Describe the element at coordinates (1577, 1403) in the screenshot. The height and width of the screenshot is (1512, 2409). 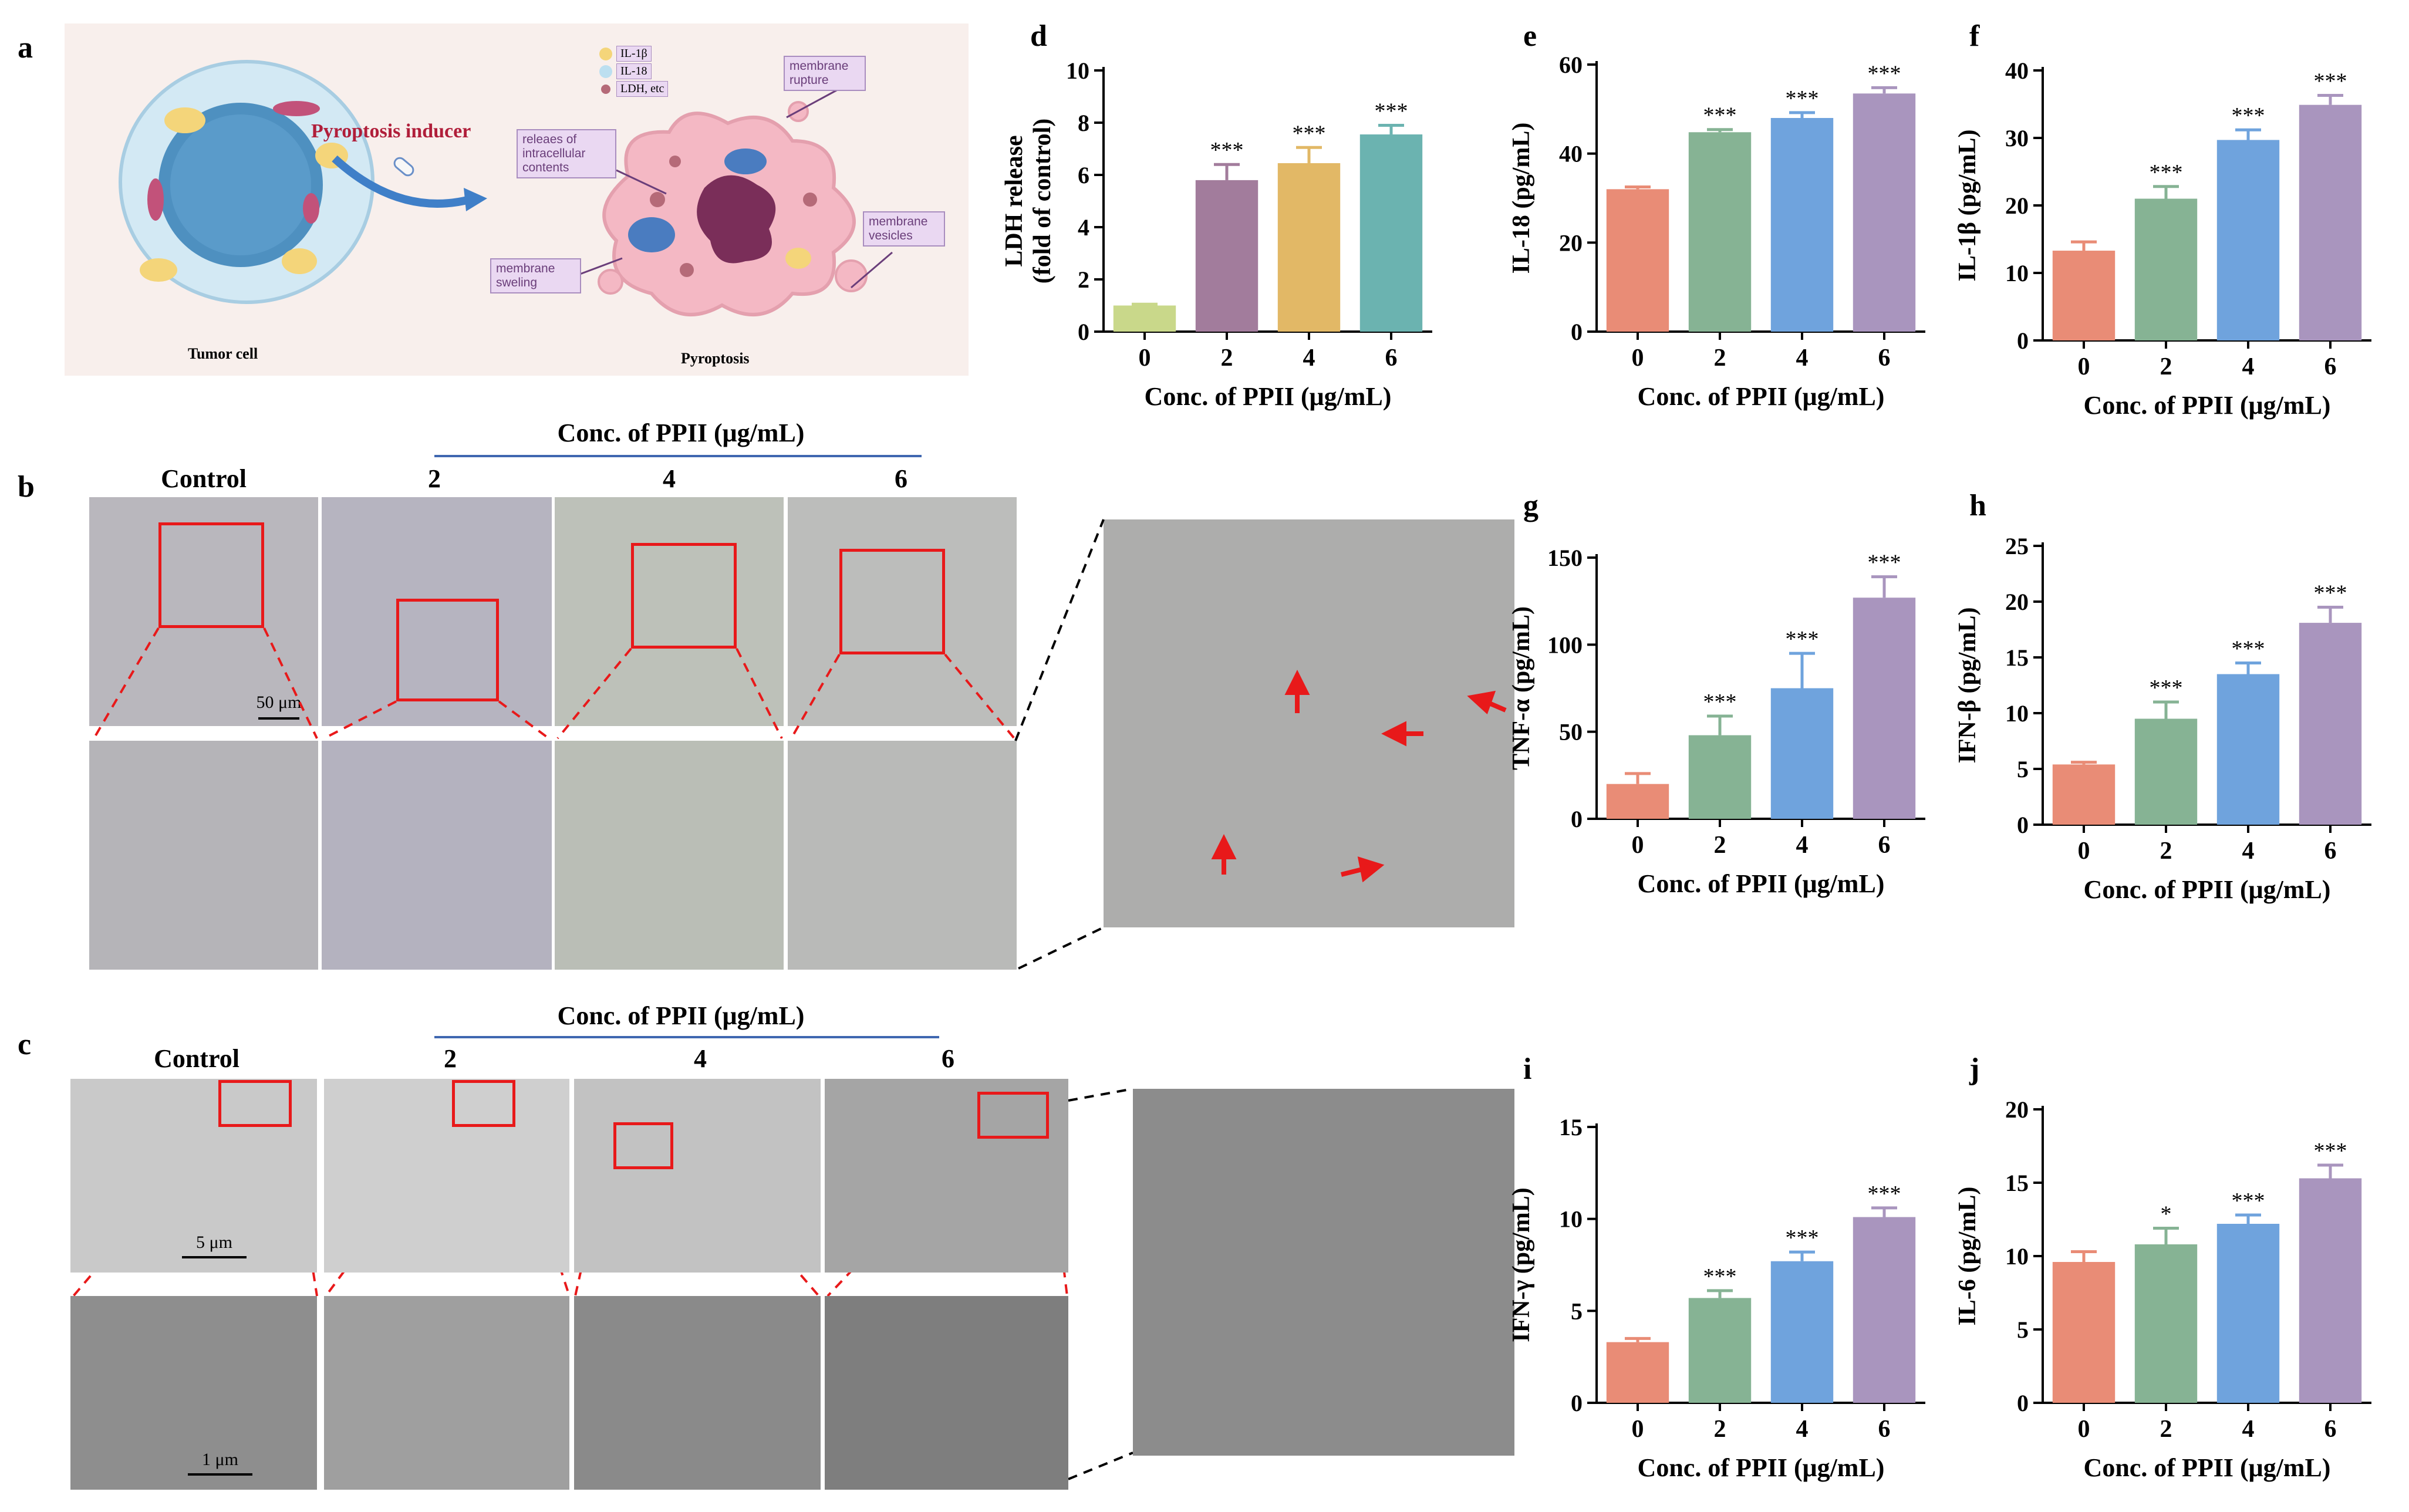
I see `chart-i-y-tick-label: 0` at that location.